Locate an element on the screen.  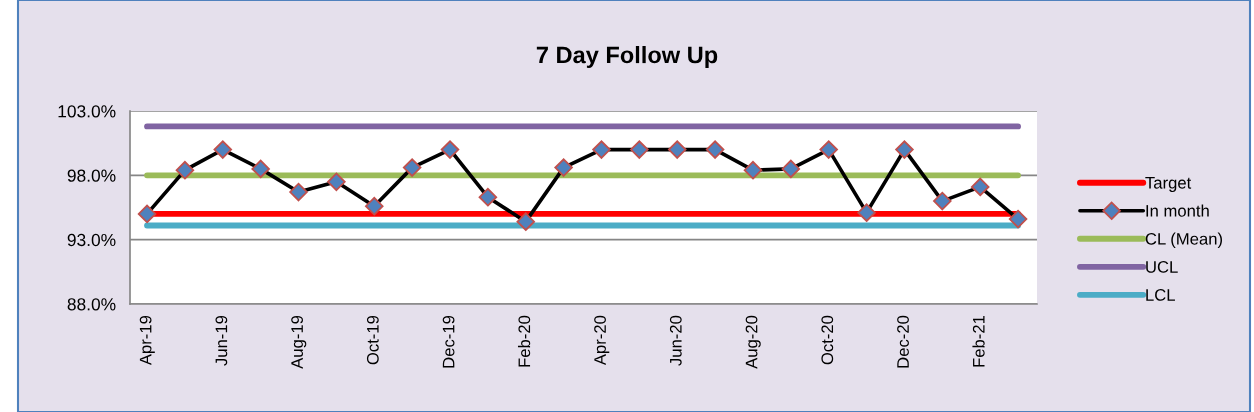
y-tick-label: 88.0% is located at coordinates (91, 304).